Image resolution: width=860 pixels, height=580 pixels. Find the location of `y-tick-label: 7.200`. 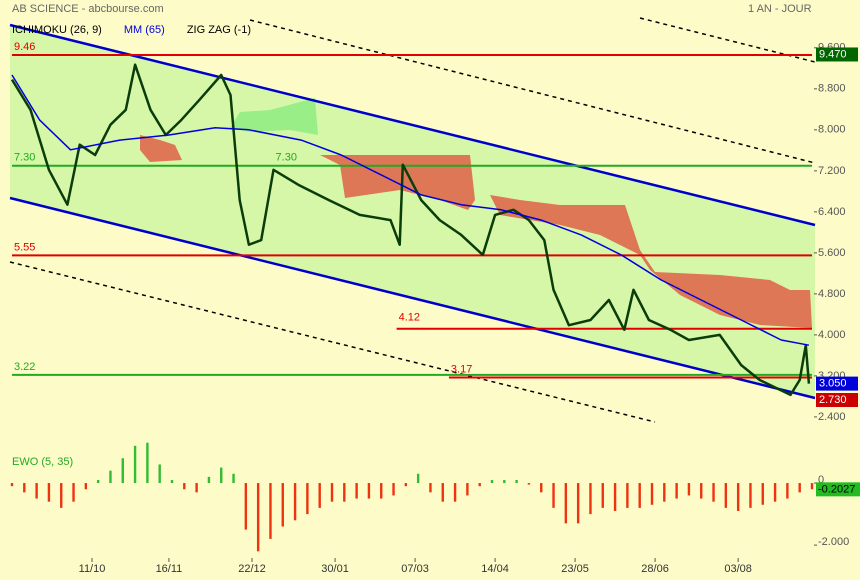

y-tick-label: 7.200 is located at coordinates (832, 171).